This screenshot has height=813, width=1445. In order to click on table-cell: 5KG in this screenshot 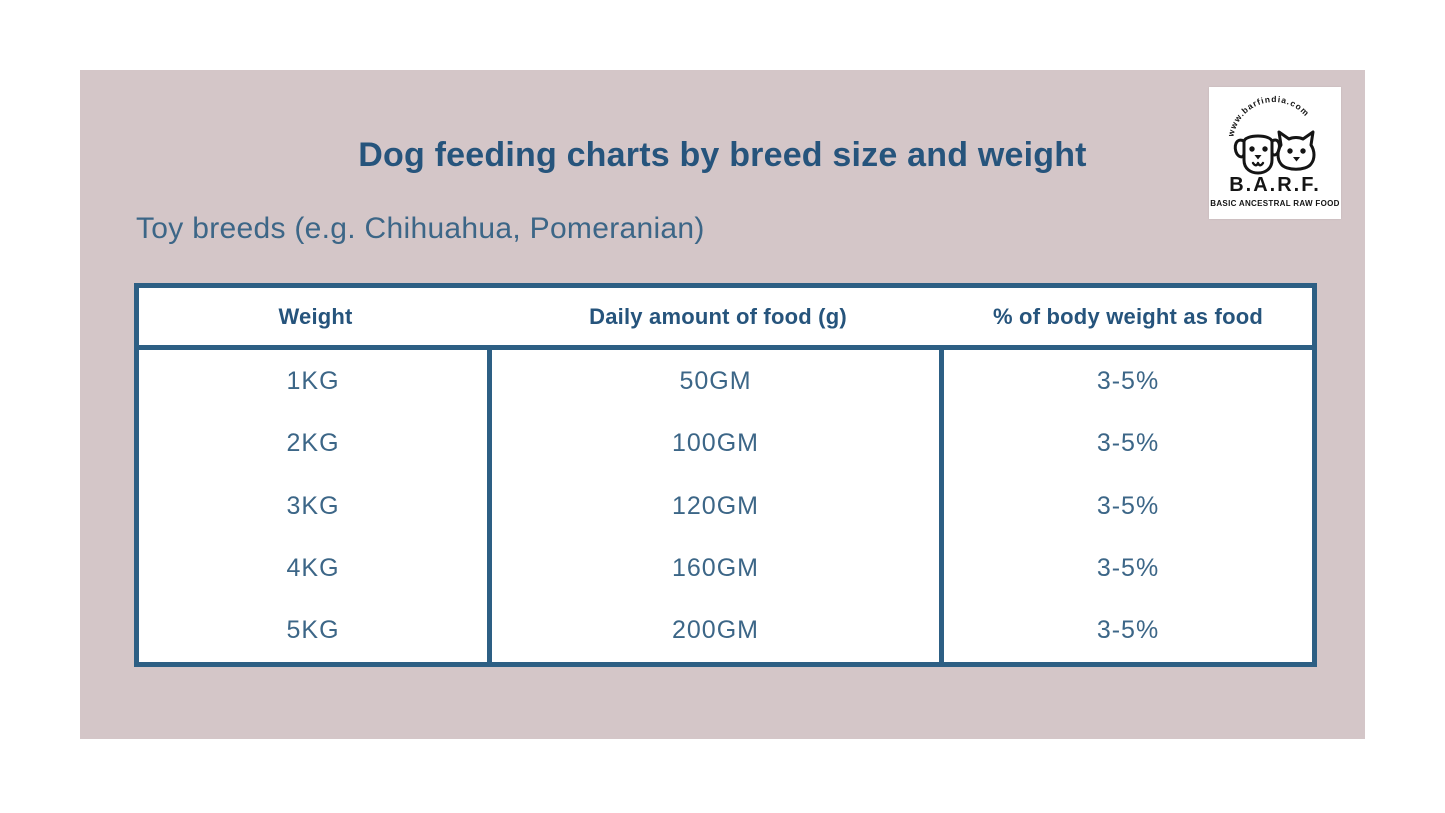, I will do `click(313, 630)`.